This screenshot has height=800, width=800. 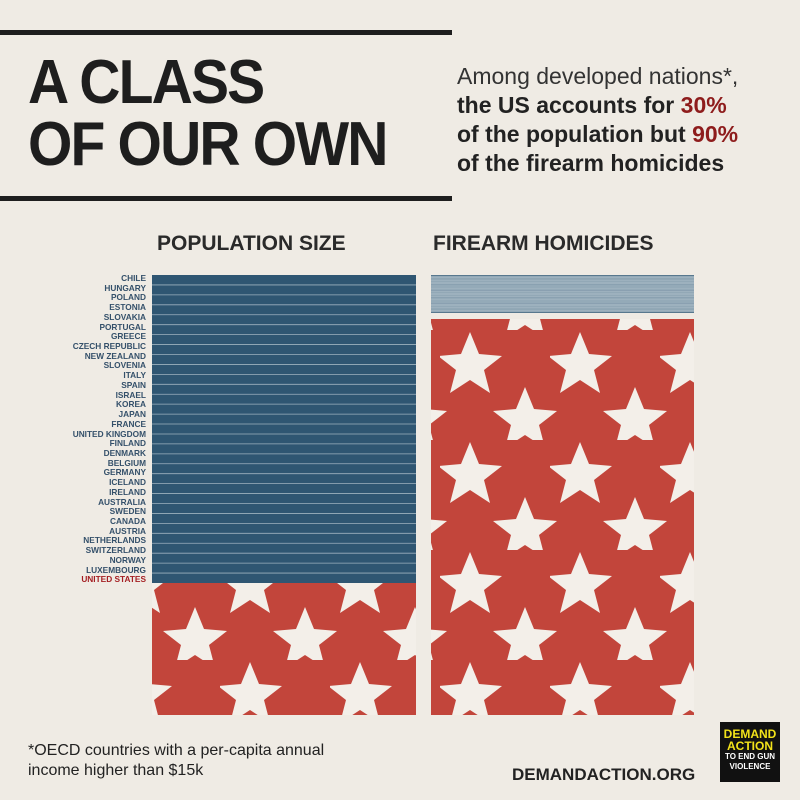 I want to click on logo-line: VIOLENCE, so click(x=750, y=766).